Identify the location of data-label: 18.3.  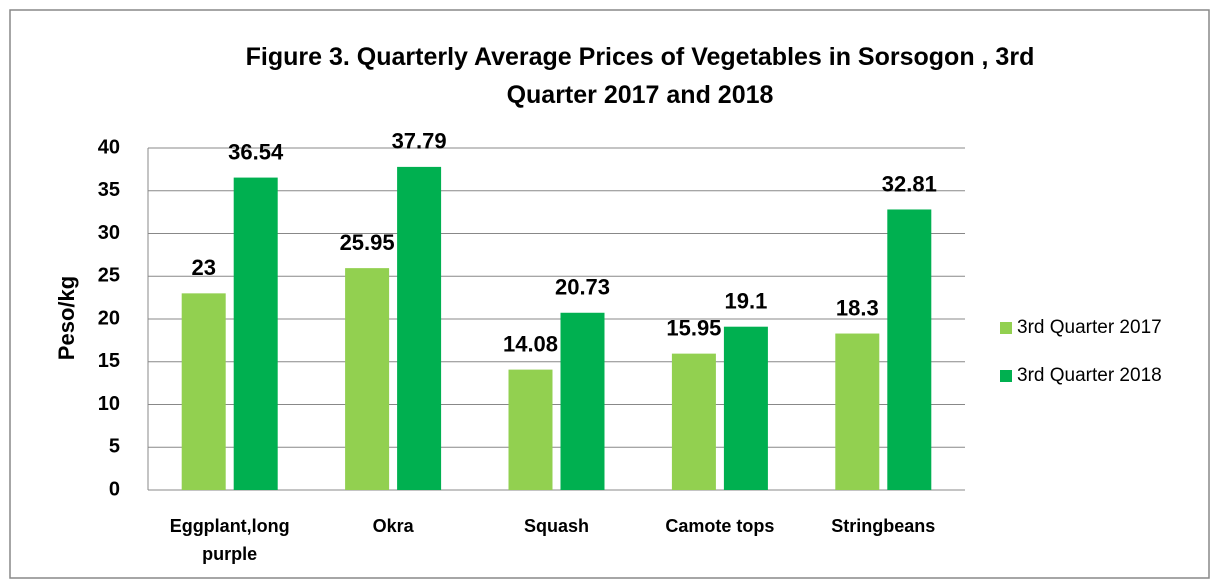
(857, 307).